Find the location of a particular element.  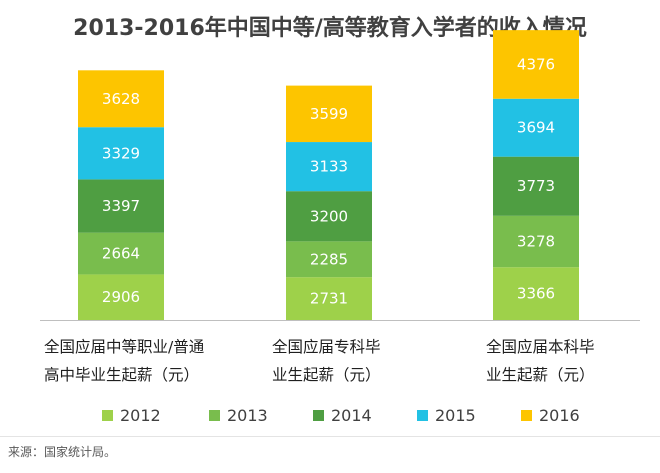

bar-segment-2014-cat1 is located at coordinates (329, 216).